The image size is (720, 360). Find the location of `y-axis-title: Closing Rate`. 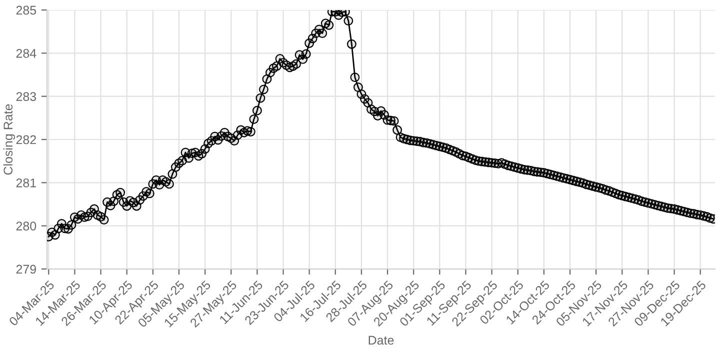

y-axis-title: Closing Rate is located at coordinates (9, 139).